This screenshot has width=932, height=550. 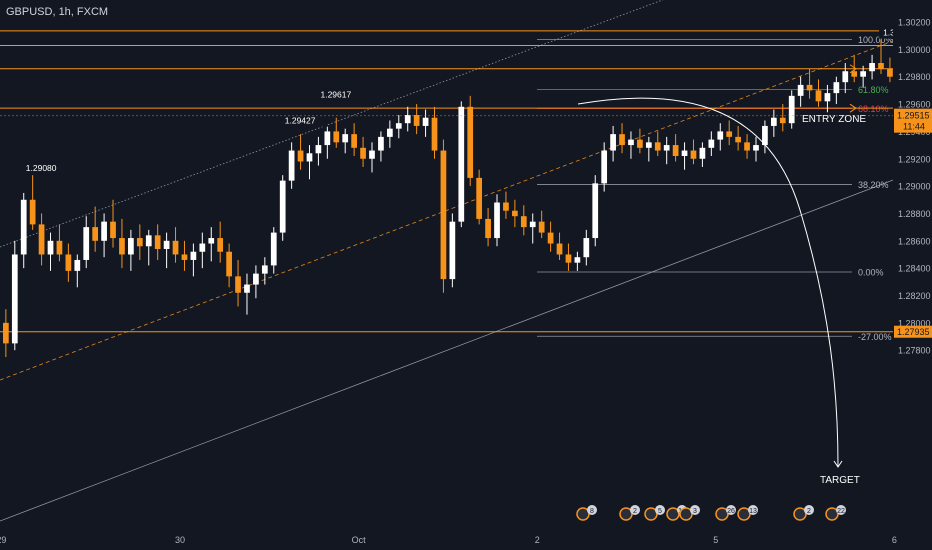 I want to click on projection-arrowhead, so click(x=838, y=464).